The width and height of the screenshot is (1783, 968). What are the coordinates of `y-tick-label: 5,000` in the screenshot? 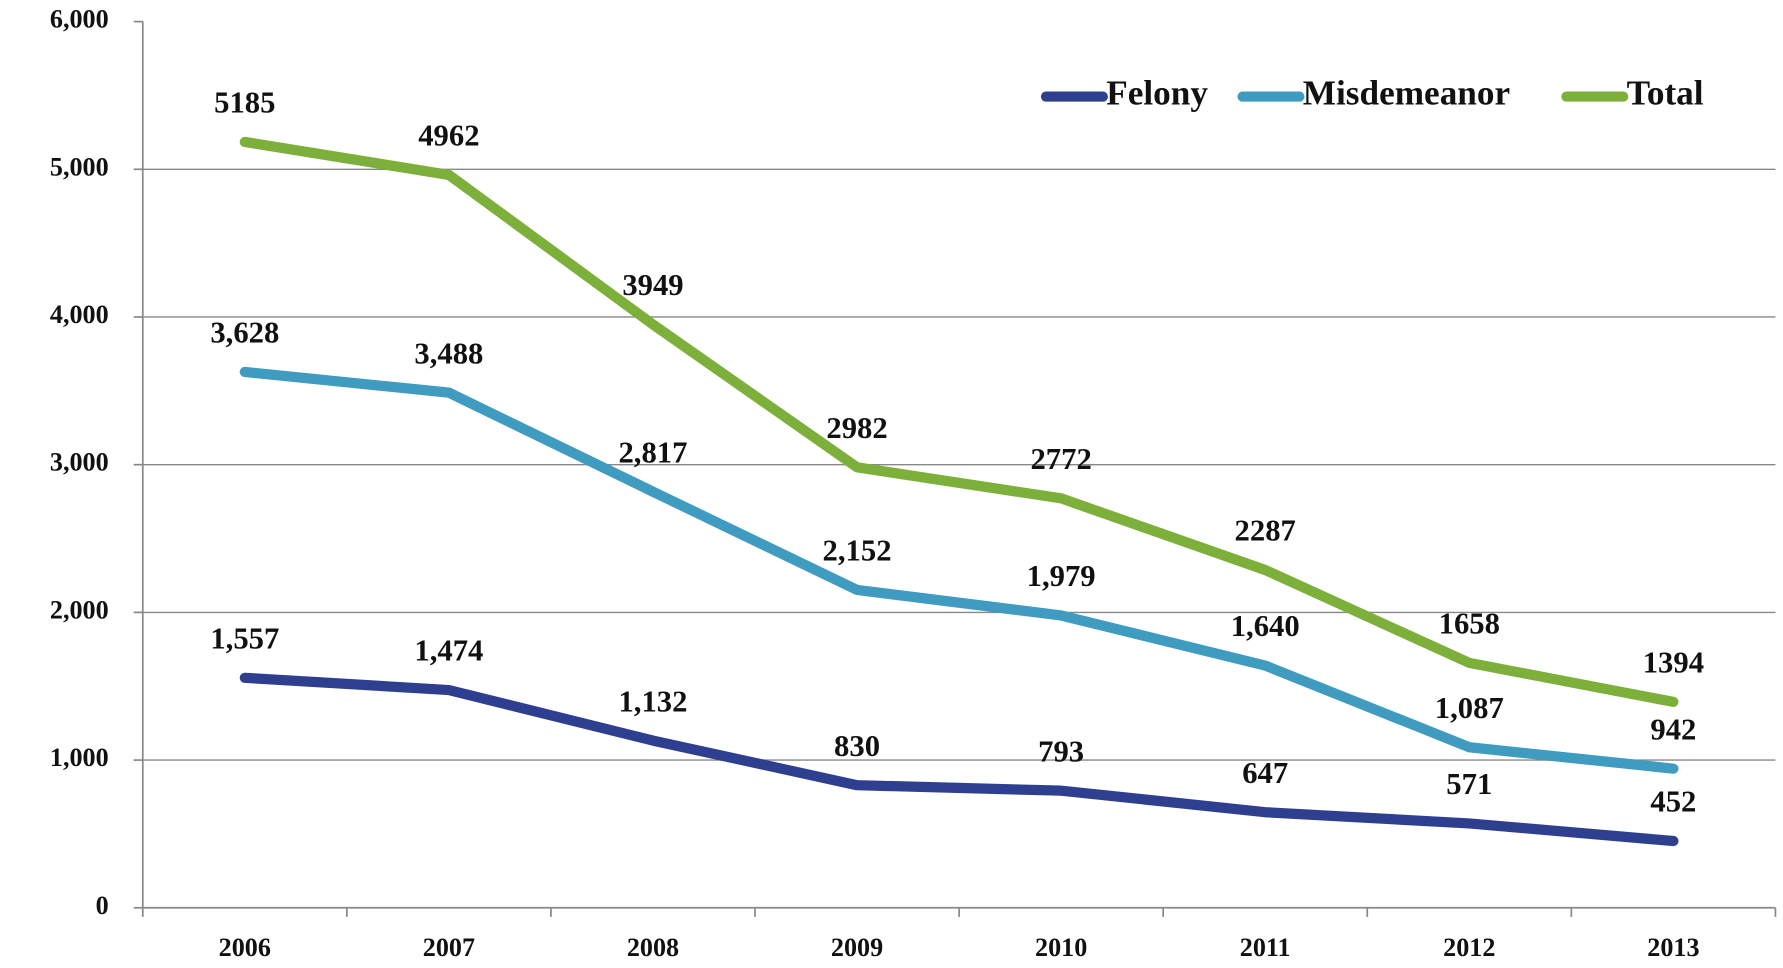 It's located at (79, 166).